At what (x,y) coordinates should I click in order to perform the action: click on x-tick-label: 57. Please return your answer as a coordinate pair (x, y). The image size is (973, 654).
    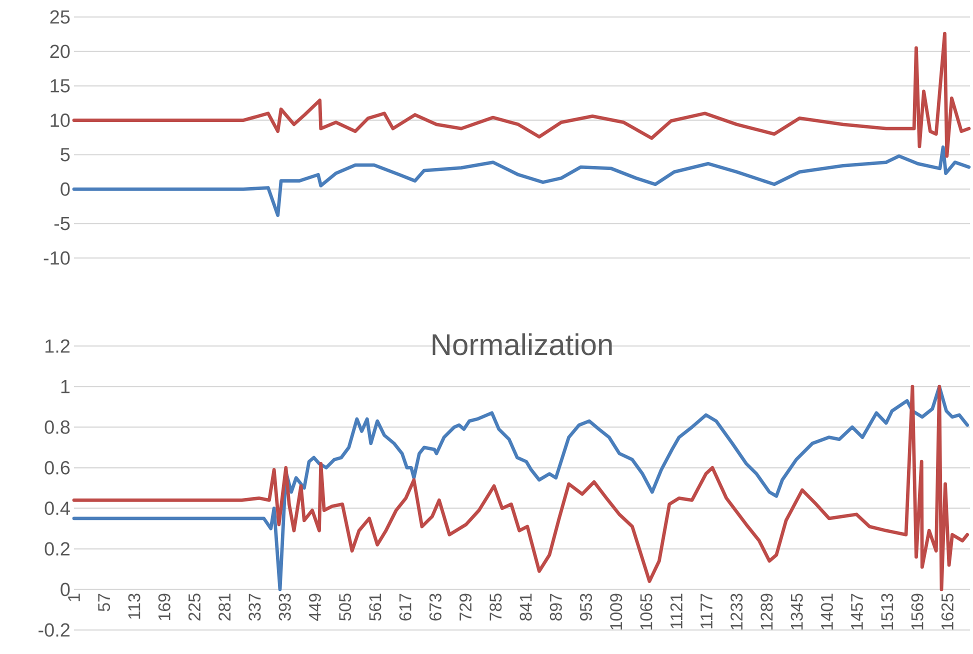
    Looking at the image, I should click on (104, 603).